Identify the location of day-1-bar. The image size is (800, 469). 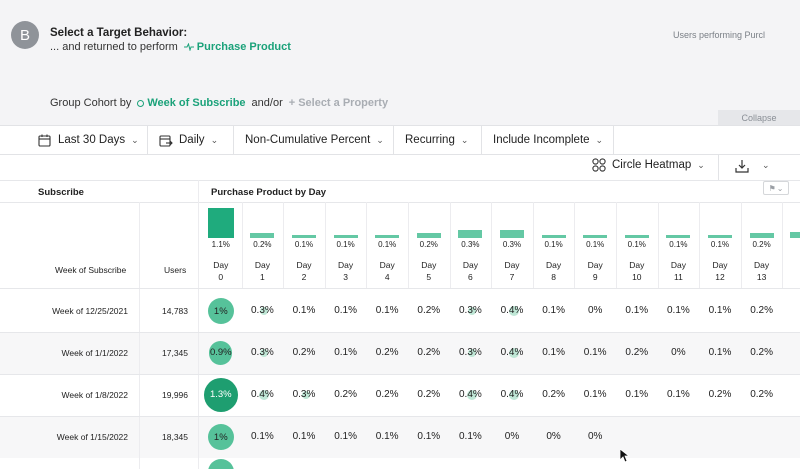
(262, 235).